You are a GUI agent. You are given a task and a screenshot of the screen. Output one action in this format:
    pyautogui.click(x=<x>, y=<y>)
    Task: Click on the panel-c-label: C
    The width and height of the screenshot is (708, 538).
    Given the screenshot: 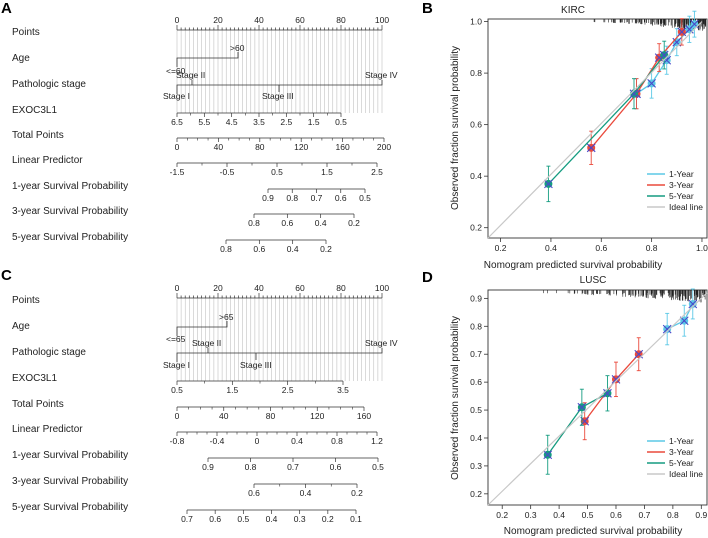 What is the action you would take?
    pyautogui.click(x=6, y=275)
    